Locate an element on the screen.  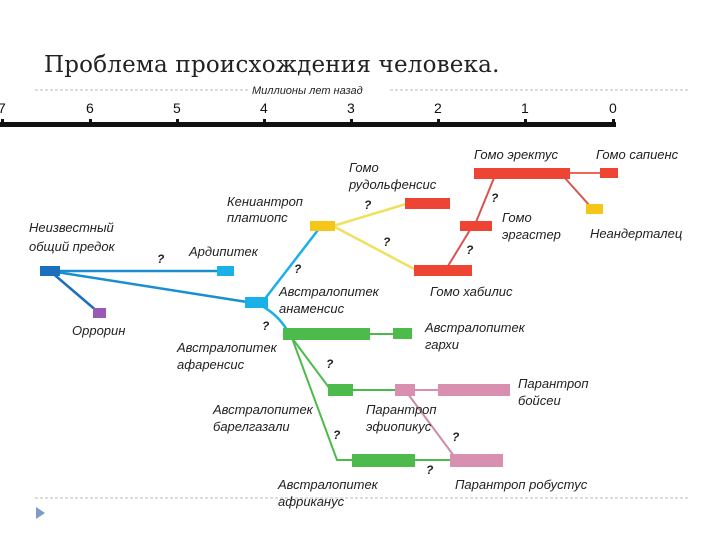
ergaster-label: эргастер is located at coordinates (531, 234).